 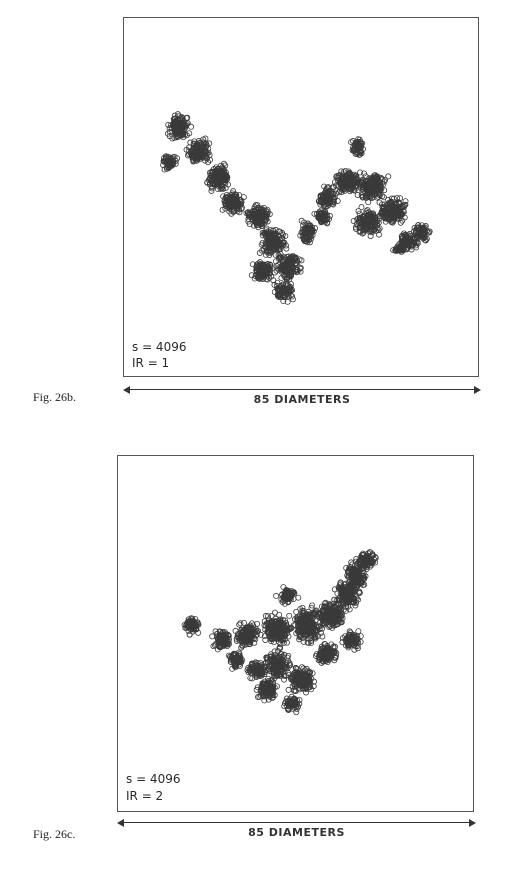 I want to click on figure-26b-caption: Fig. 26b., so click(x=55, y=397).